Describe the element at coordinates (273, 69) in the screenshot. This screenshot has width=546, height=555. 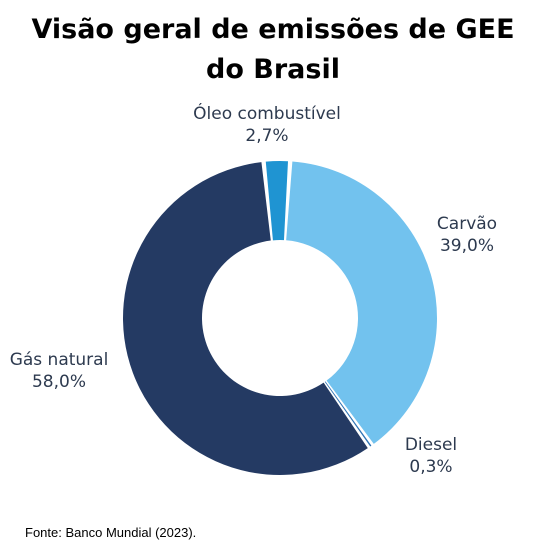
I see `chart-title-line-2: do Brasil` at that location.